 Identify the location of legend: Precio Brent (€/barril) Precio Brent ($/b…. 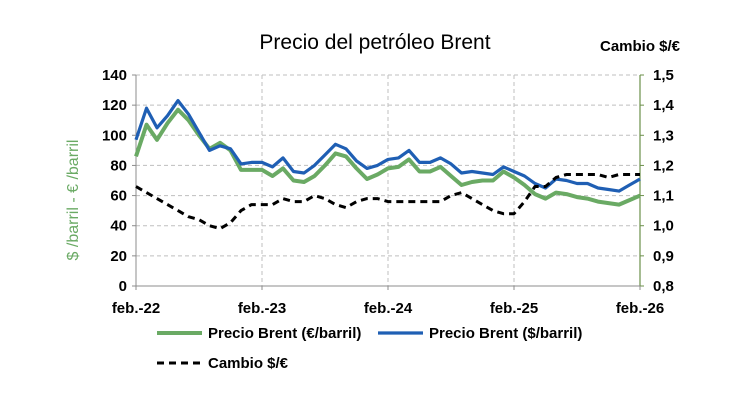
(369, 348).